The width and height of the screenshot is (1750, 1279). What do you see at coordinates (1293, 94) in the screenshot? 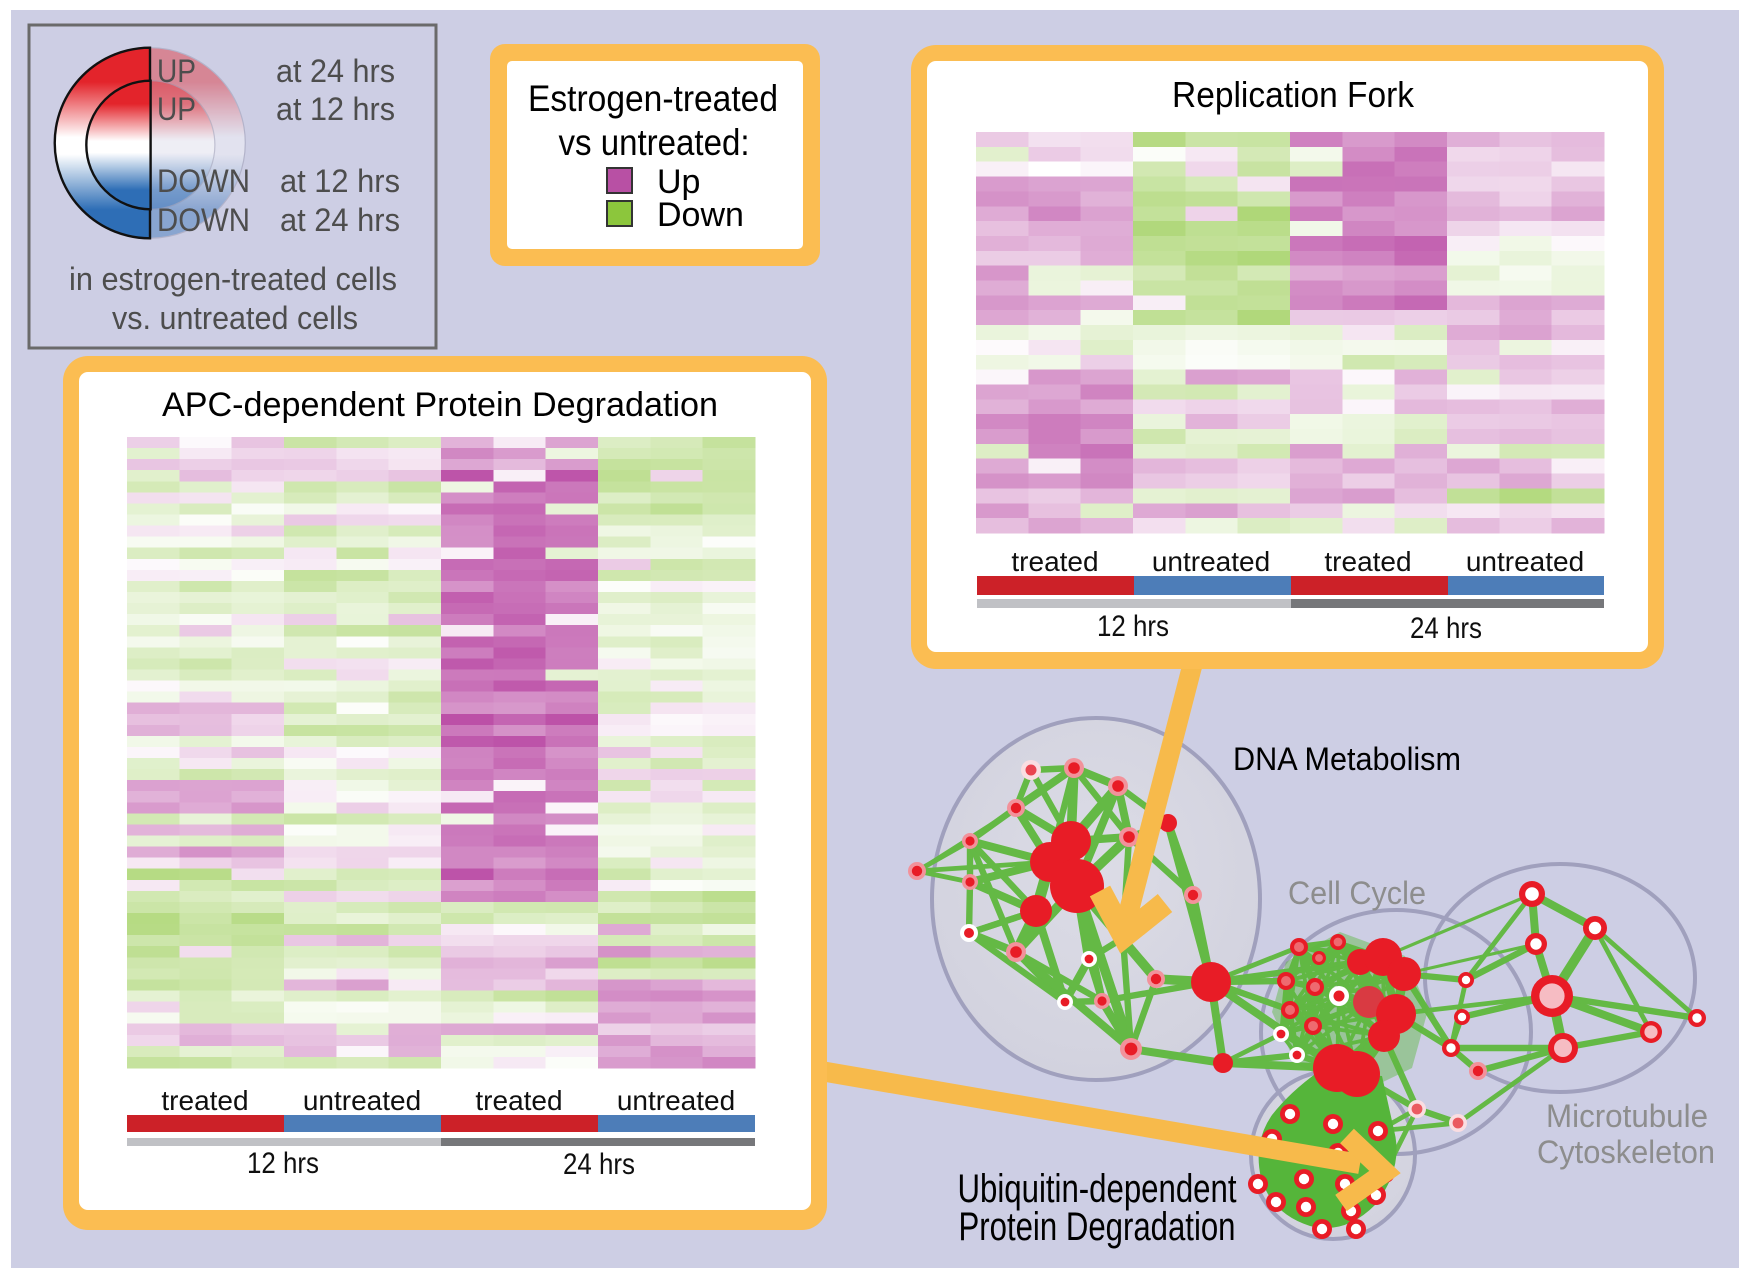
I see `svg-text: Replication Fork` at bounding box center [1293, 94].